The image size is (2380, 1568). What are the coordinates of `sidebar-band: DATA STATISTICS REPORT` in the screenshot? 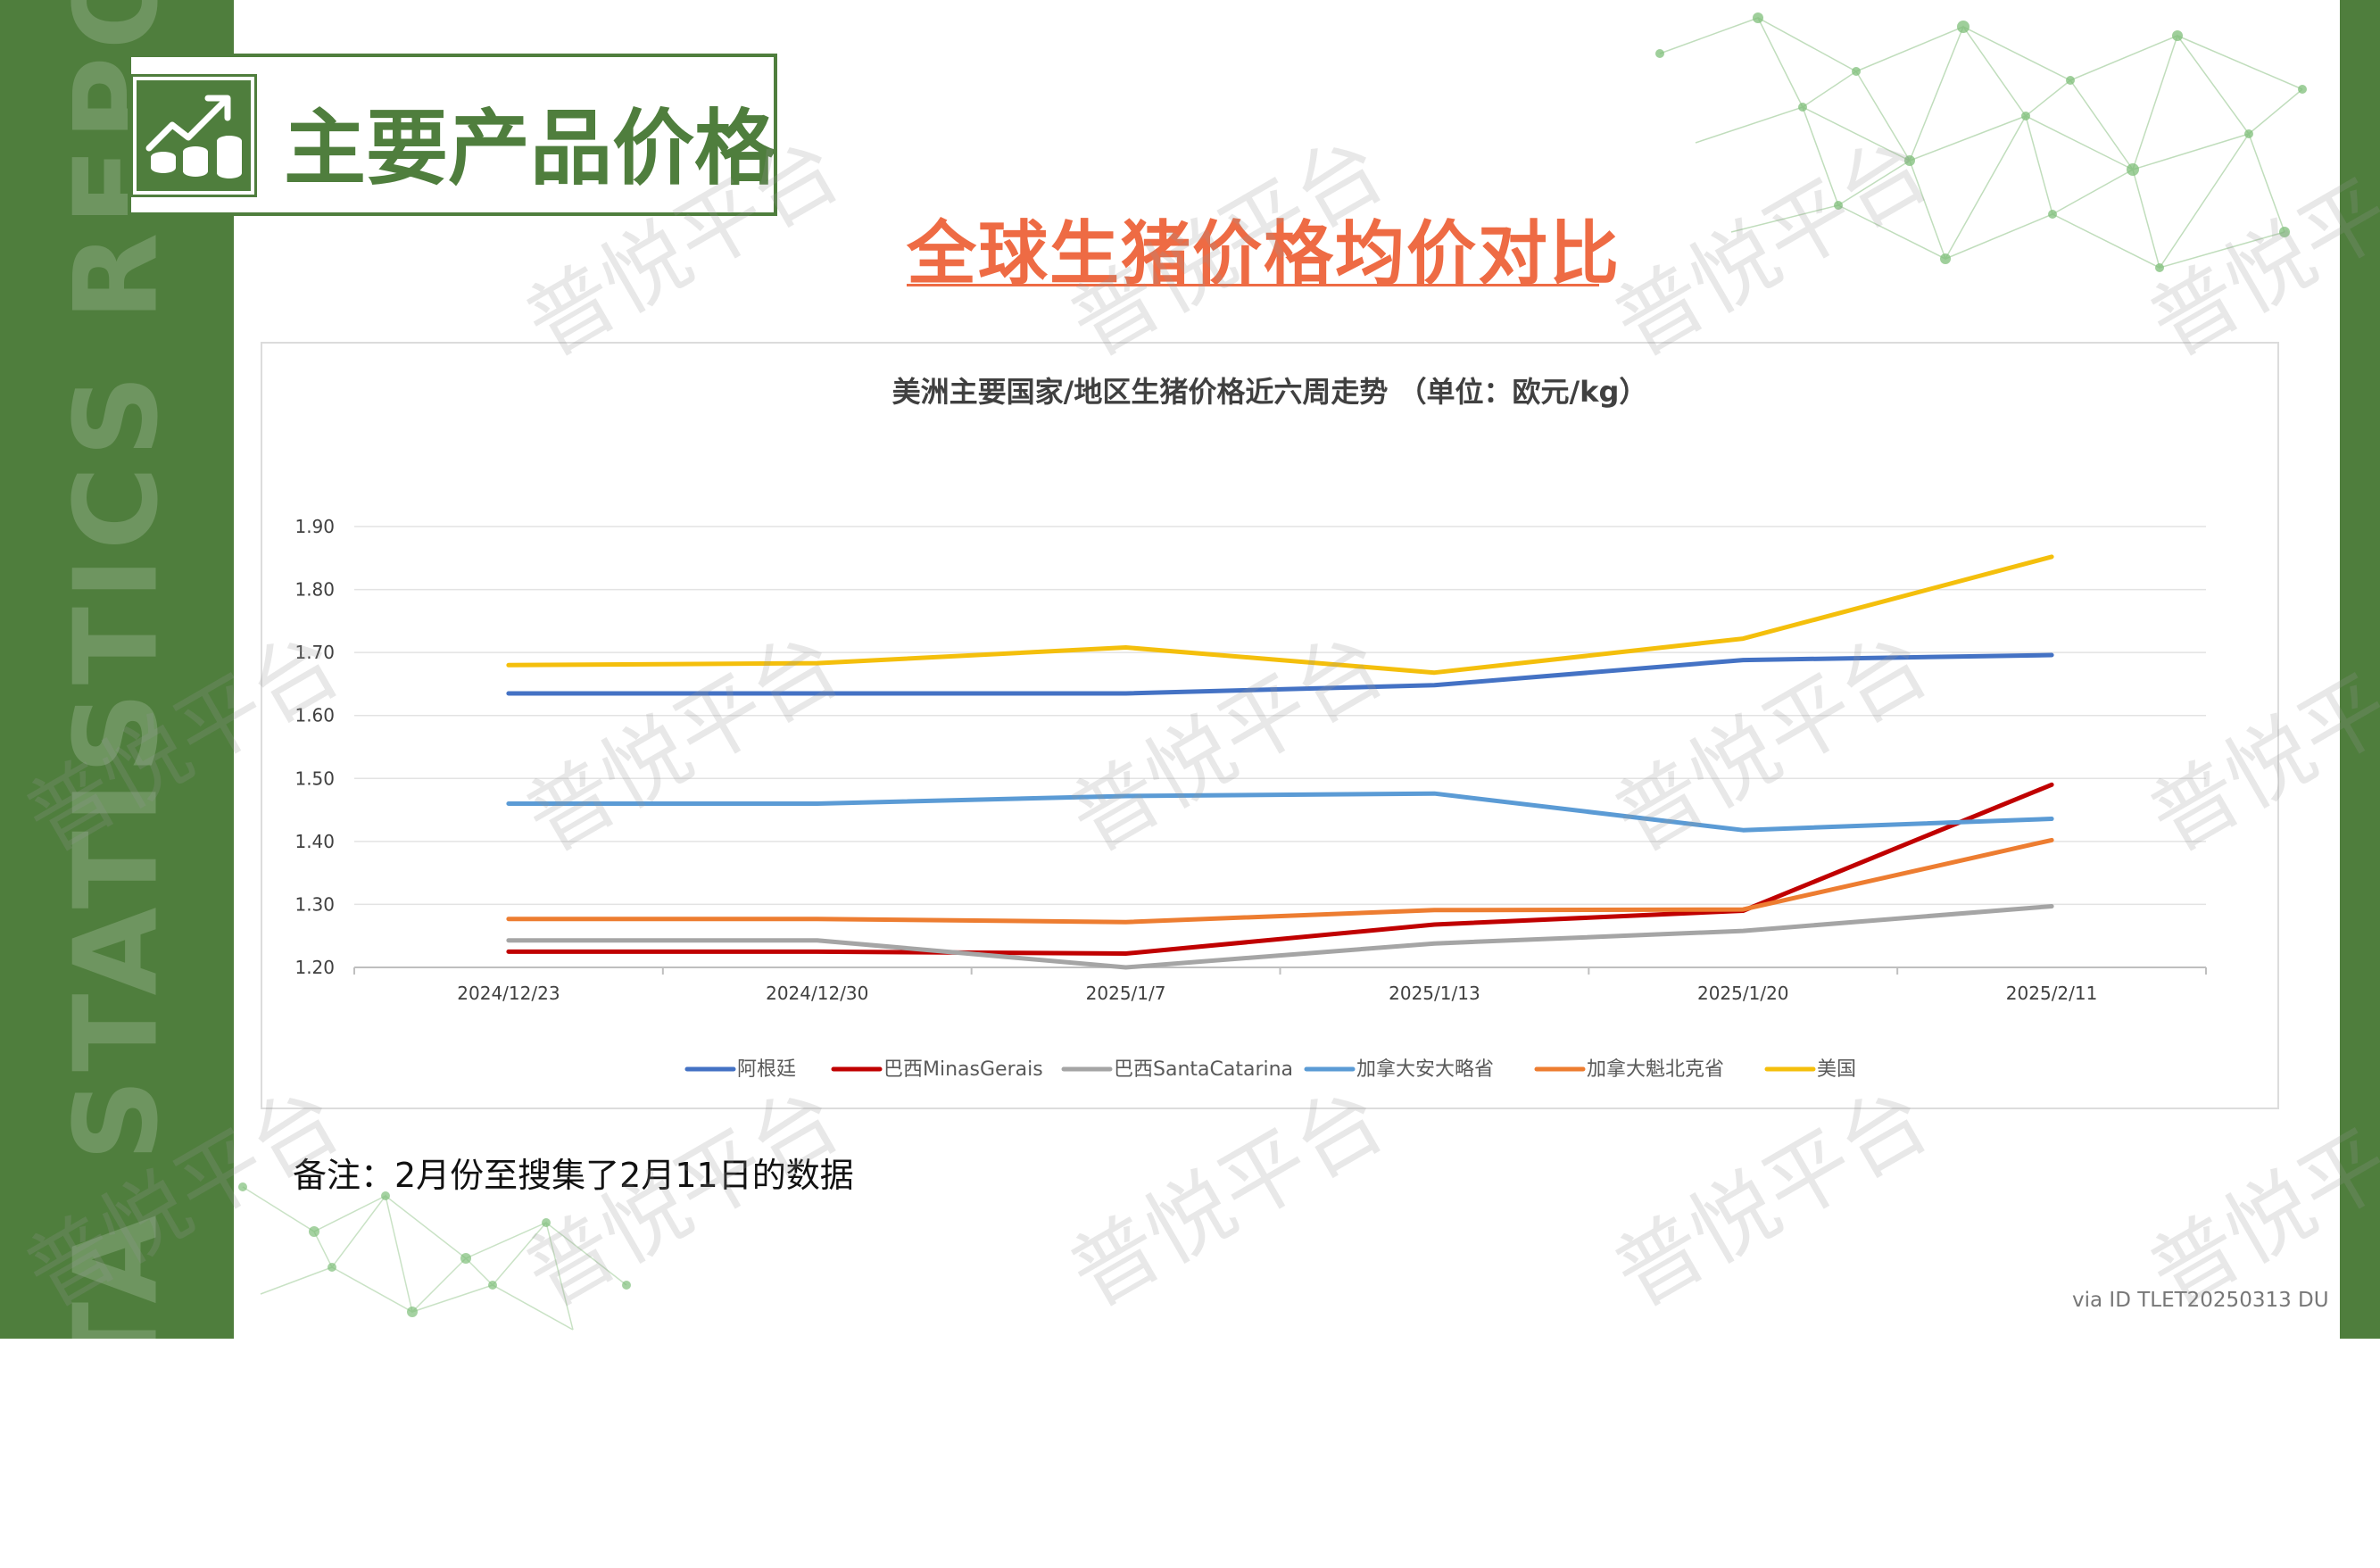 It's located at (117, 784).